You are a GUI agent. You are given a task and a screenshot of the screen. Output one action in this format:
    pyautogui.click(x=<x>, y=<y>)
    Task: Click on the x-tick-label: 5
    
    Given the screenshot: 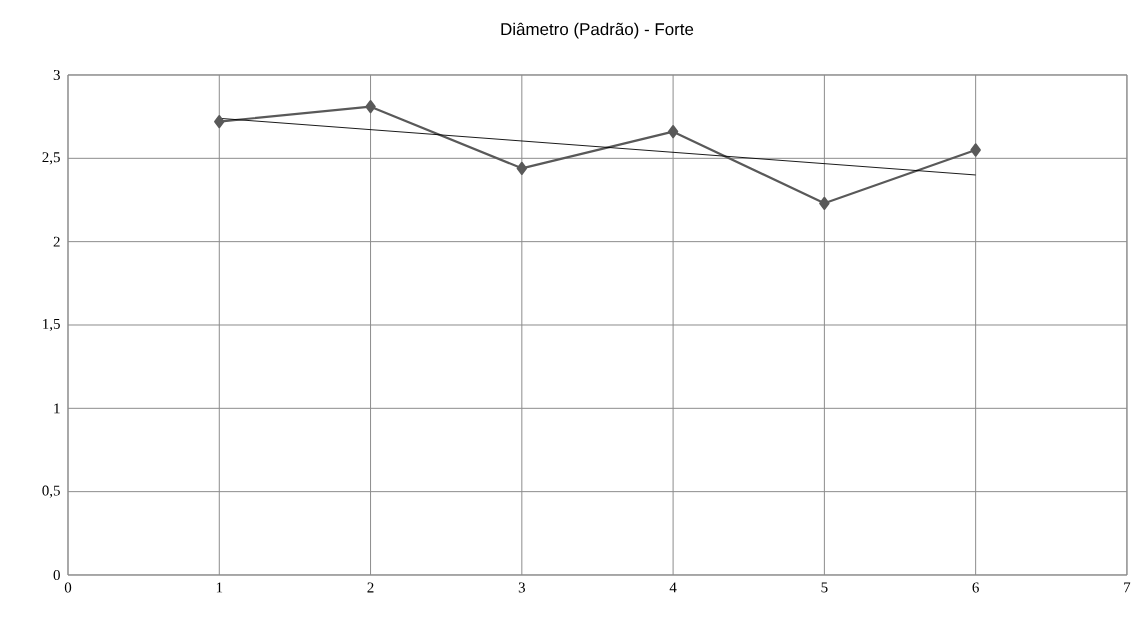 What is the action you would take?
    pyautogui.click(x=824, y=587)
    